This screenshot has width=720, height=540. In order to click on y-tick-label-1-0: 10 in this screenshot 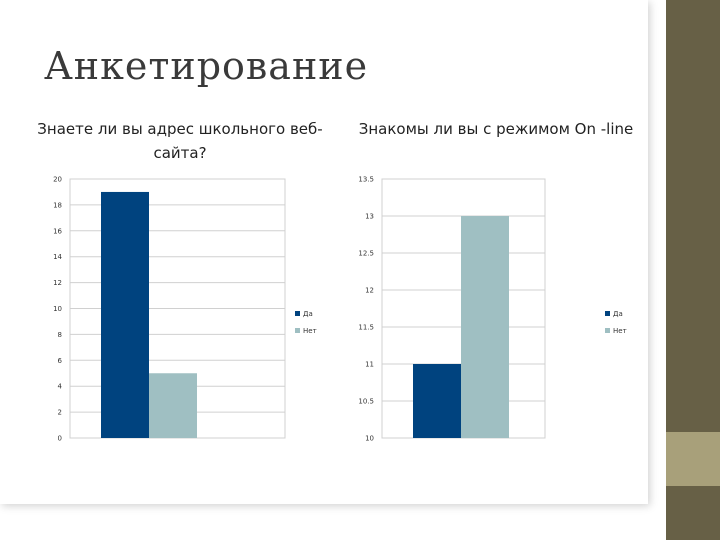, I will do `click(369, 439)`.